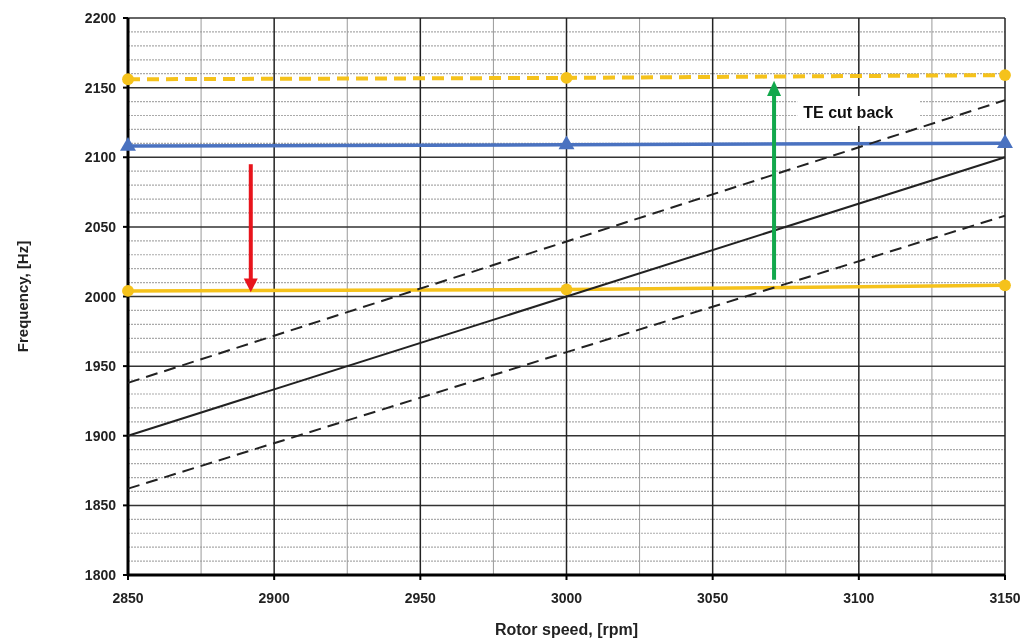 The image size is (1026, 643). I want to click on y-tick-label: 1850, so click(100, 505).